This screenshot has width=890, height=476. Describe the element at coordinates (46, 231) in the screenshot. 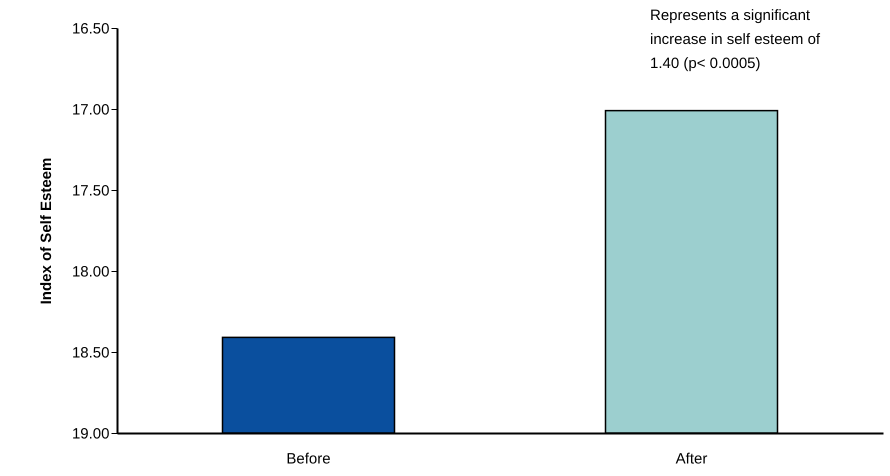

I see `y-axis-title: Index of Self Esteem` at that location.